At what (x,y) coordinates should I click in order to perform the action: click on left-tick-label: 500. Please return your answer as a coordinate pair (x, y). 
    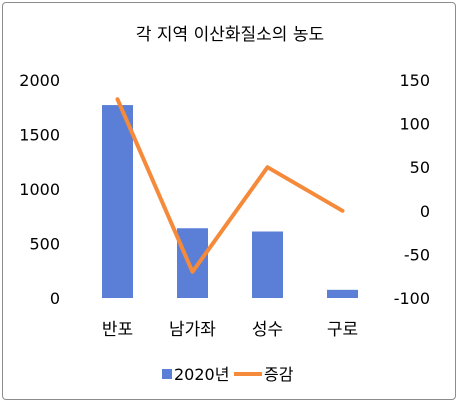
    Looking at the image, I should click on (44, 244).